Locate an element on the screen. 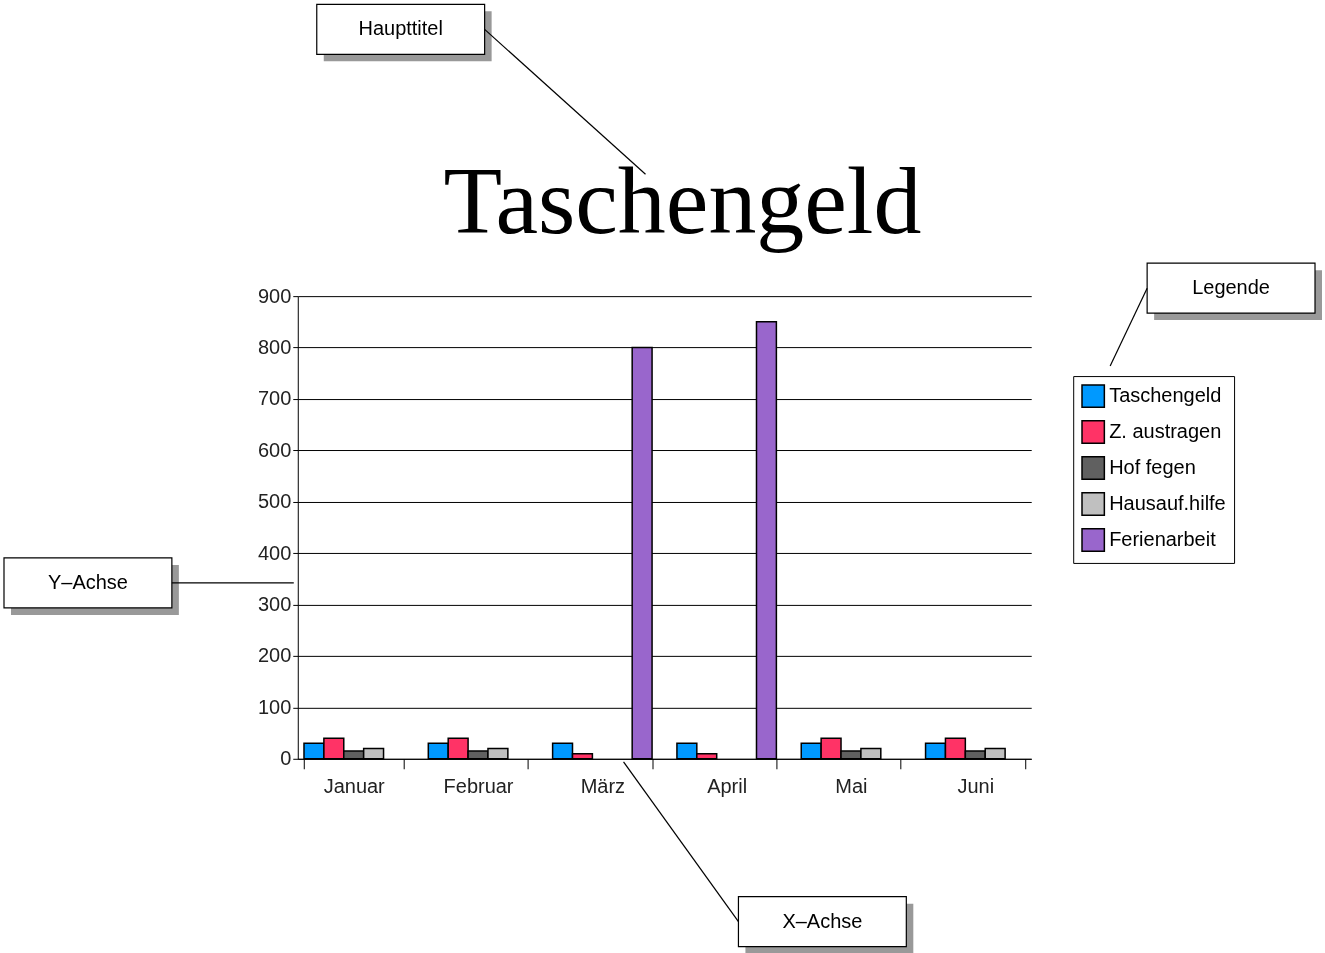 The image size is (1325, 953). y-tick-label: 400 is located at coordinates (274, 552).